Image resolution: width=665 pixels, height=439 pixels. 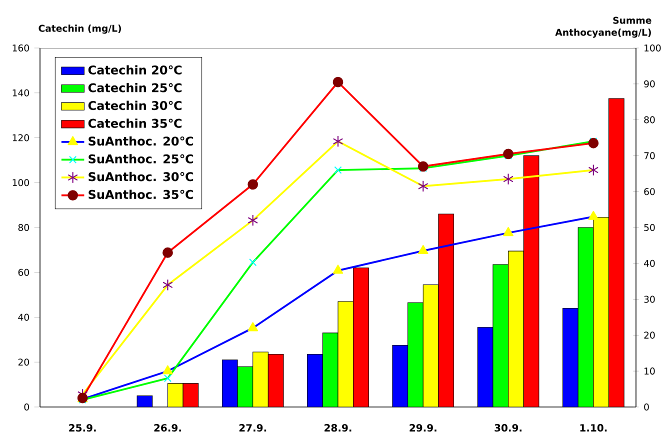 I want to click on legend-label: Catechin 25℃, so click(x=135, y=87).